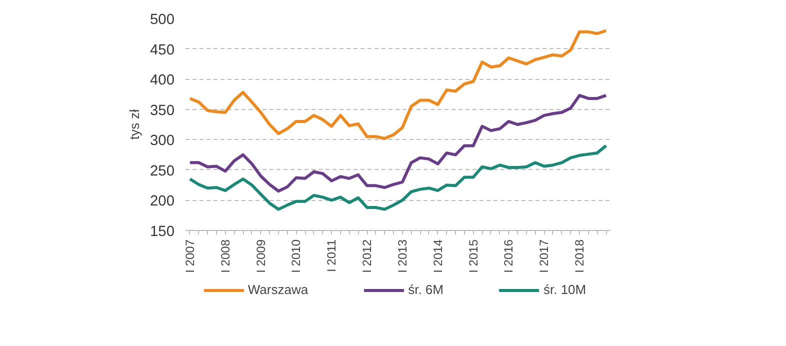 Image resolution: width=786 pixels, height=346 pixels. I want to click on y-tick-label: 350, so click(162, 110).